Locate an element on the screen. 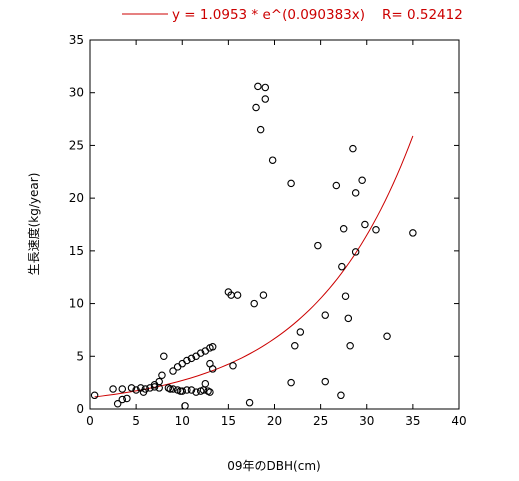 The image size is (519, 481). y-tick-label: 5 is located at coordinates (80, 356).